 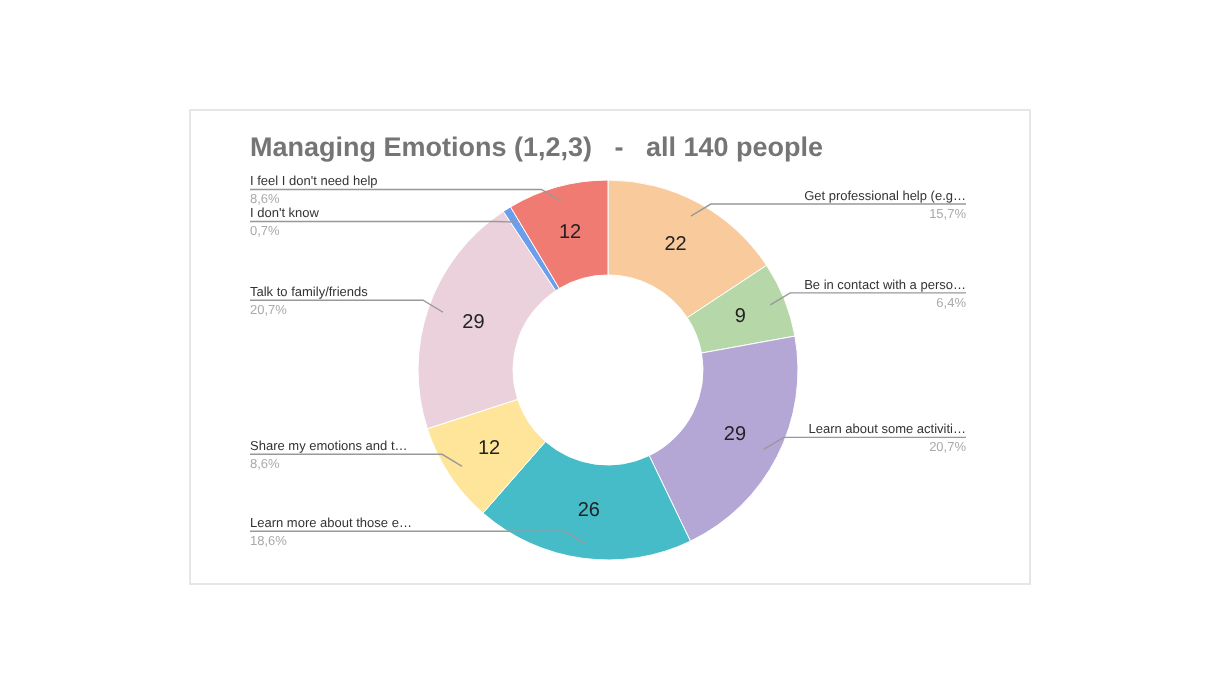 I want to click on data-label: 9, so click(x=740, y=316).